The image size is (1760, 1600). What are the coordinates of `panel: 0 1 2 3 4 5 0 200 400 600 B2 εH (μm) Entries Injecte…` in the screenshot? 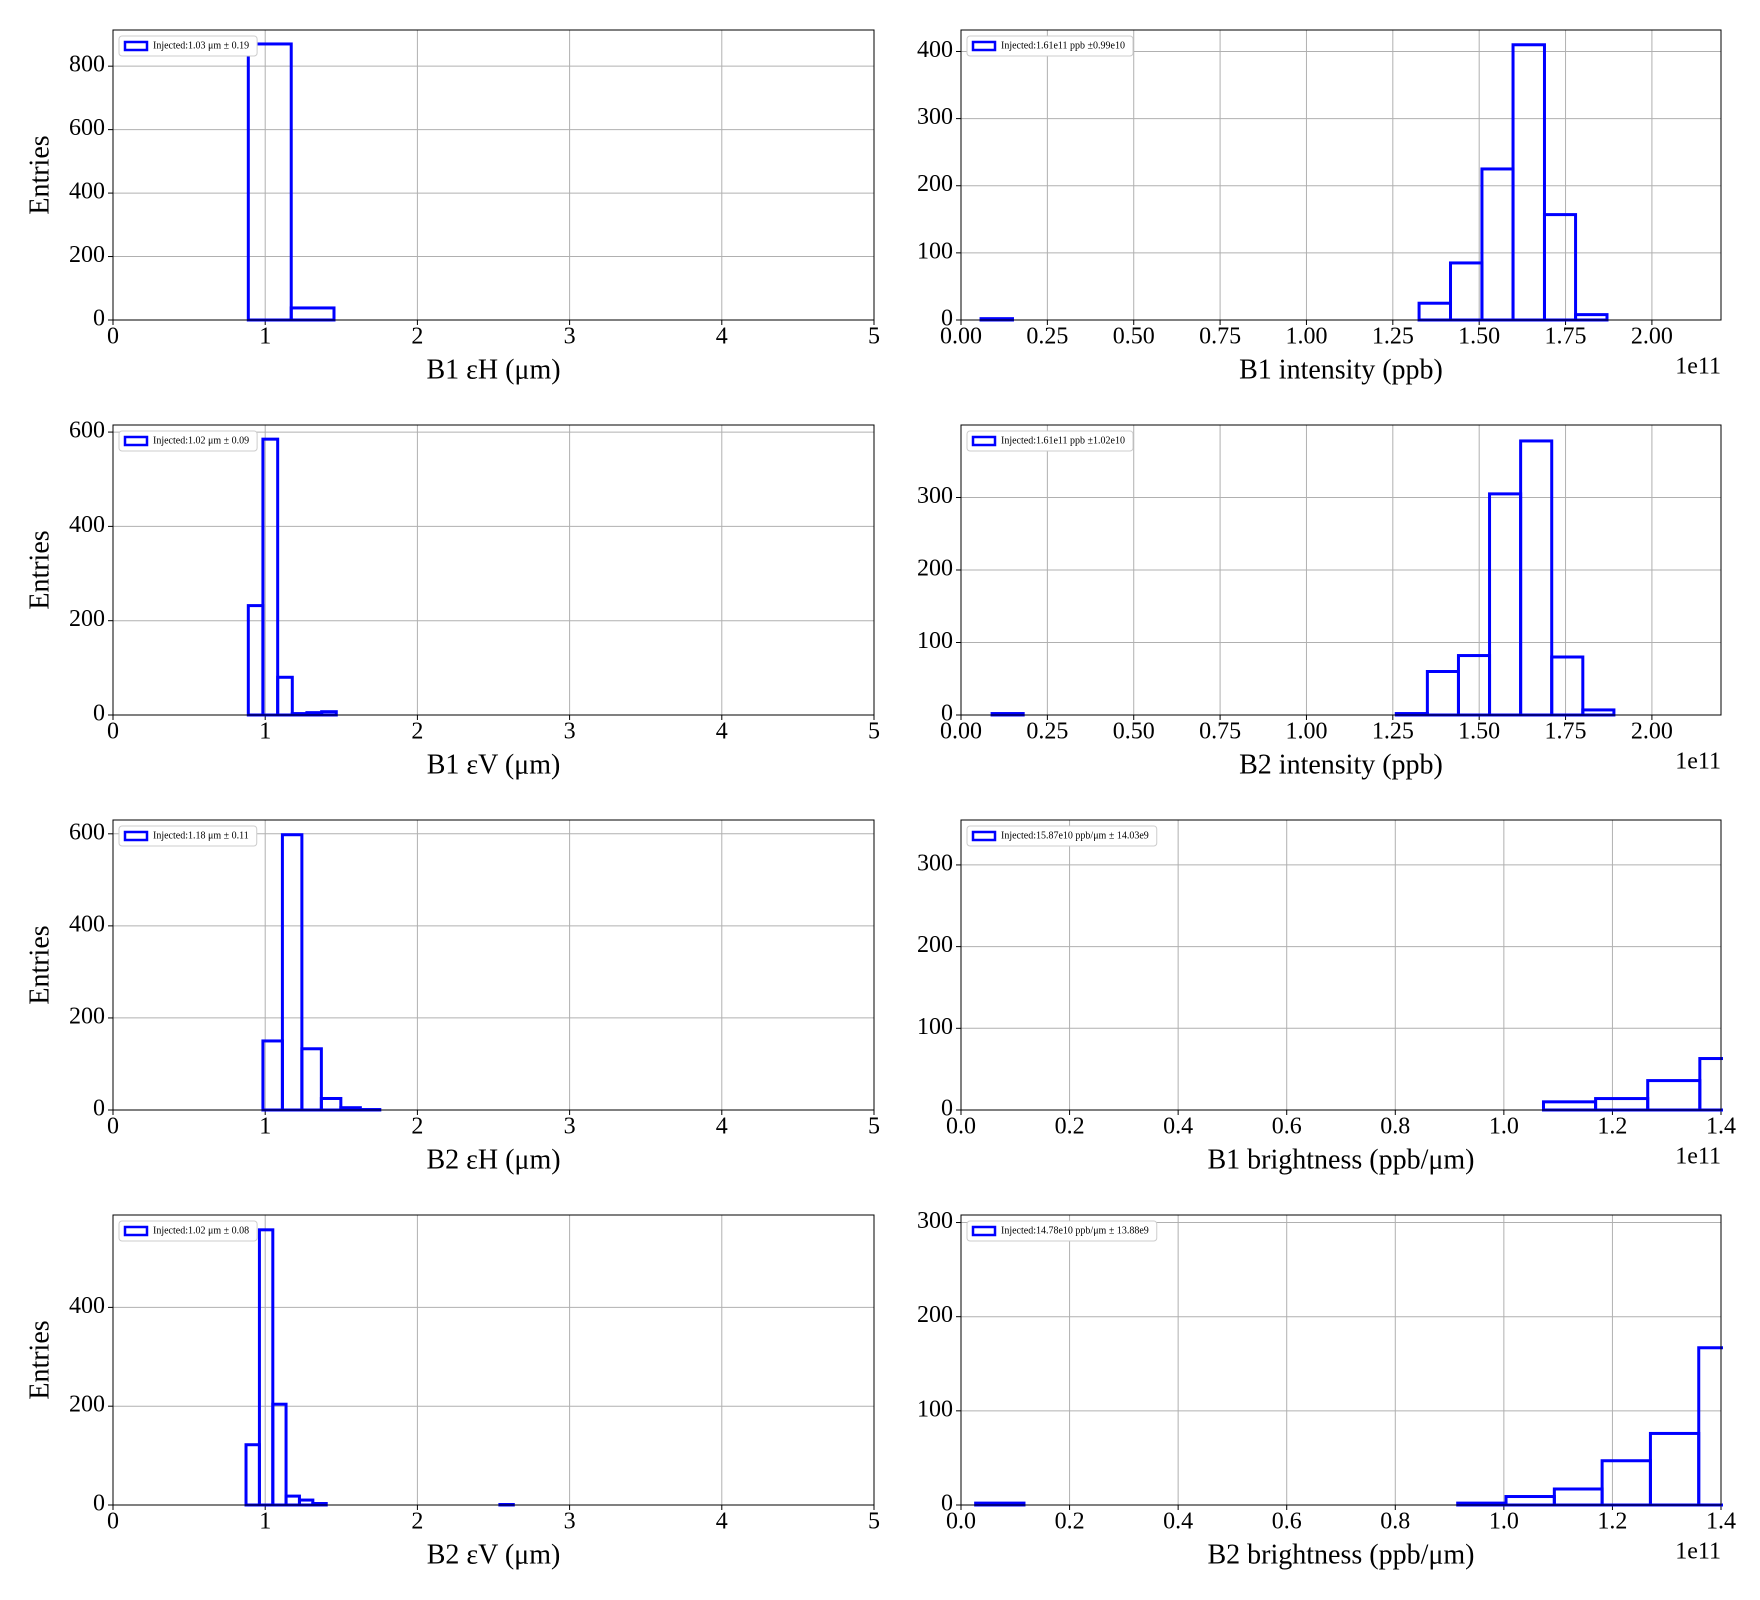 It's located at (452, 997).